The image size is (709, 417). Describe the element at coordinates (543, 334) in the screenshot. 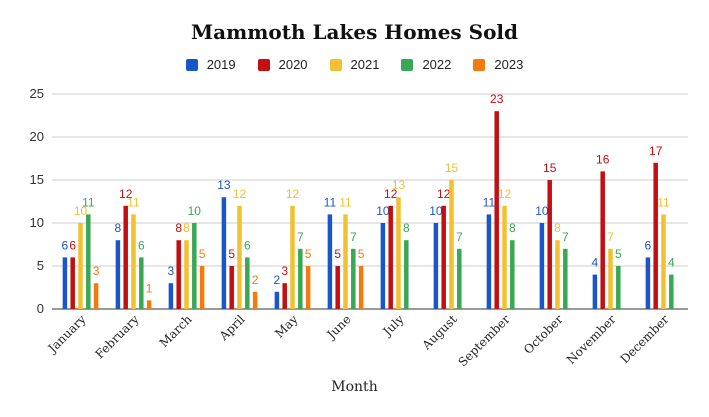

I see `x-tick-label: October` at that location.